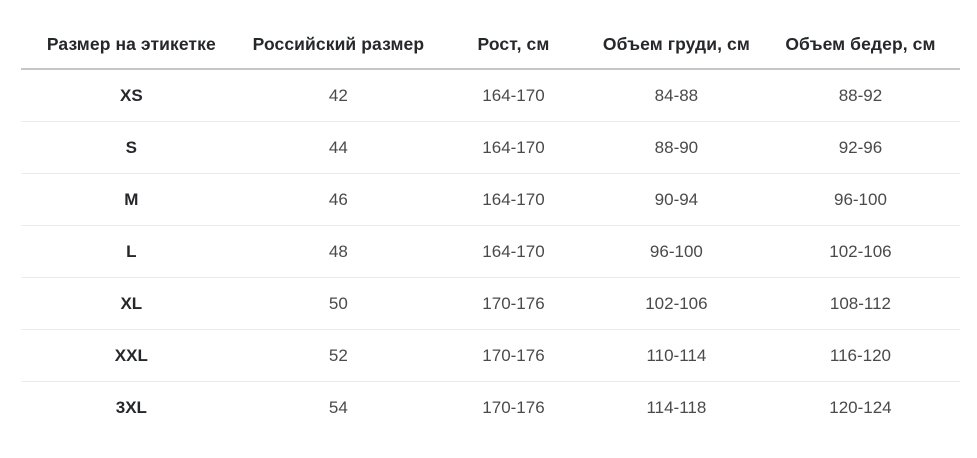 This screenshot has height=458, width=977. I want to click on column-header-size-label: Размер на этикетке, so click(131, 45).